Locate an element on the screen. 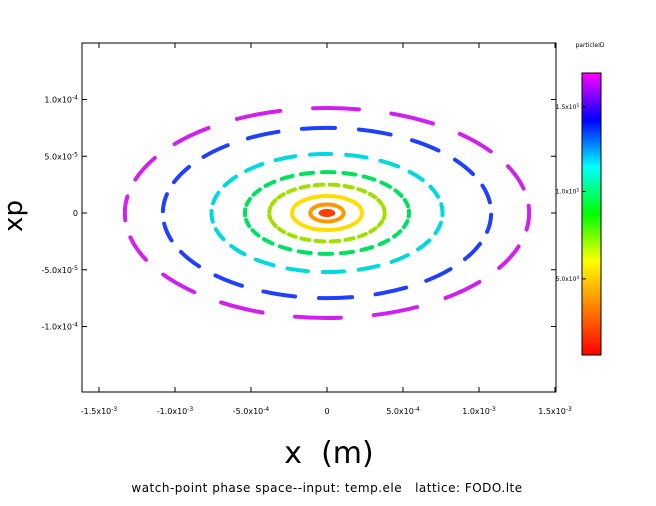  x-axis-label: x (m) is located at coordinates (328, 453).